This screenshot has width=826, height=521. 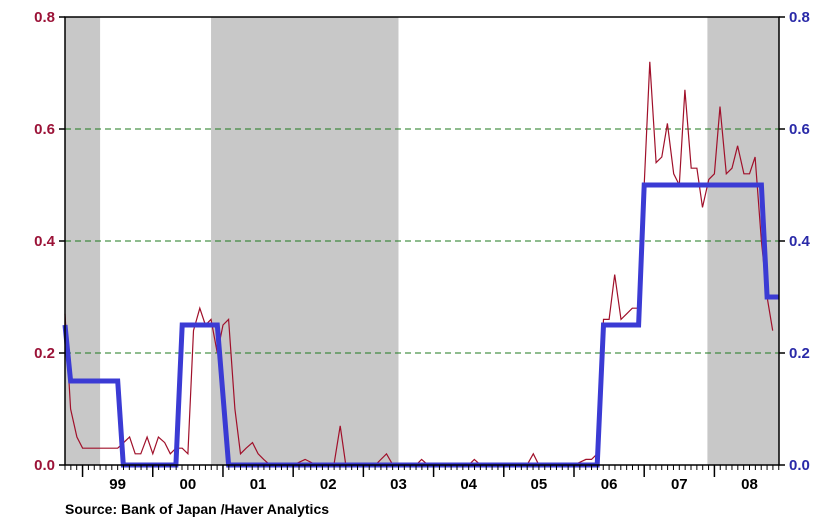 I want to click on x-tick-label-4: 03, so click(x=398, y=484).